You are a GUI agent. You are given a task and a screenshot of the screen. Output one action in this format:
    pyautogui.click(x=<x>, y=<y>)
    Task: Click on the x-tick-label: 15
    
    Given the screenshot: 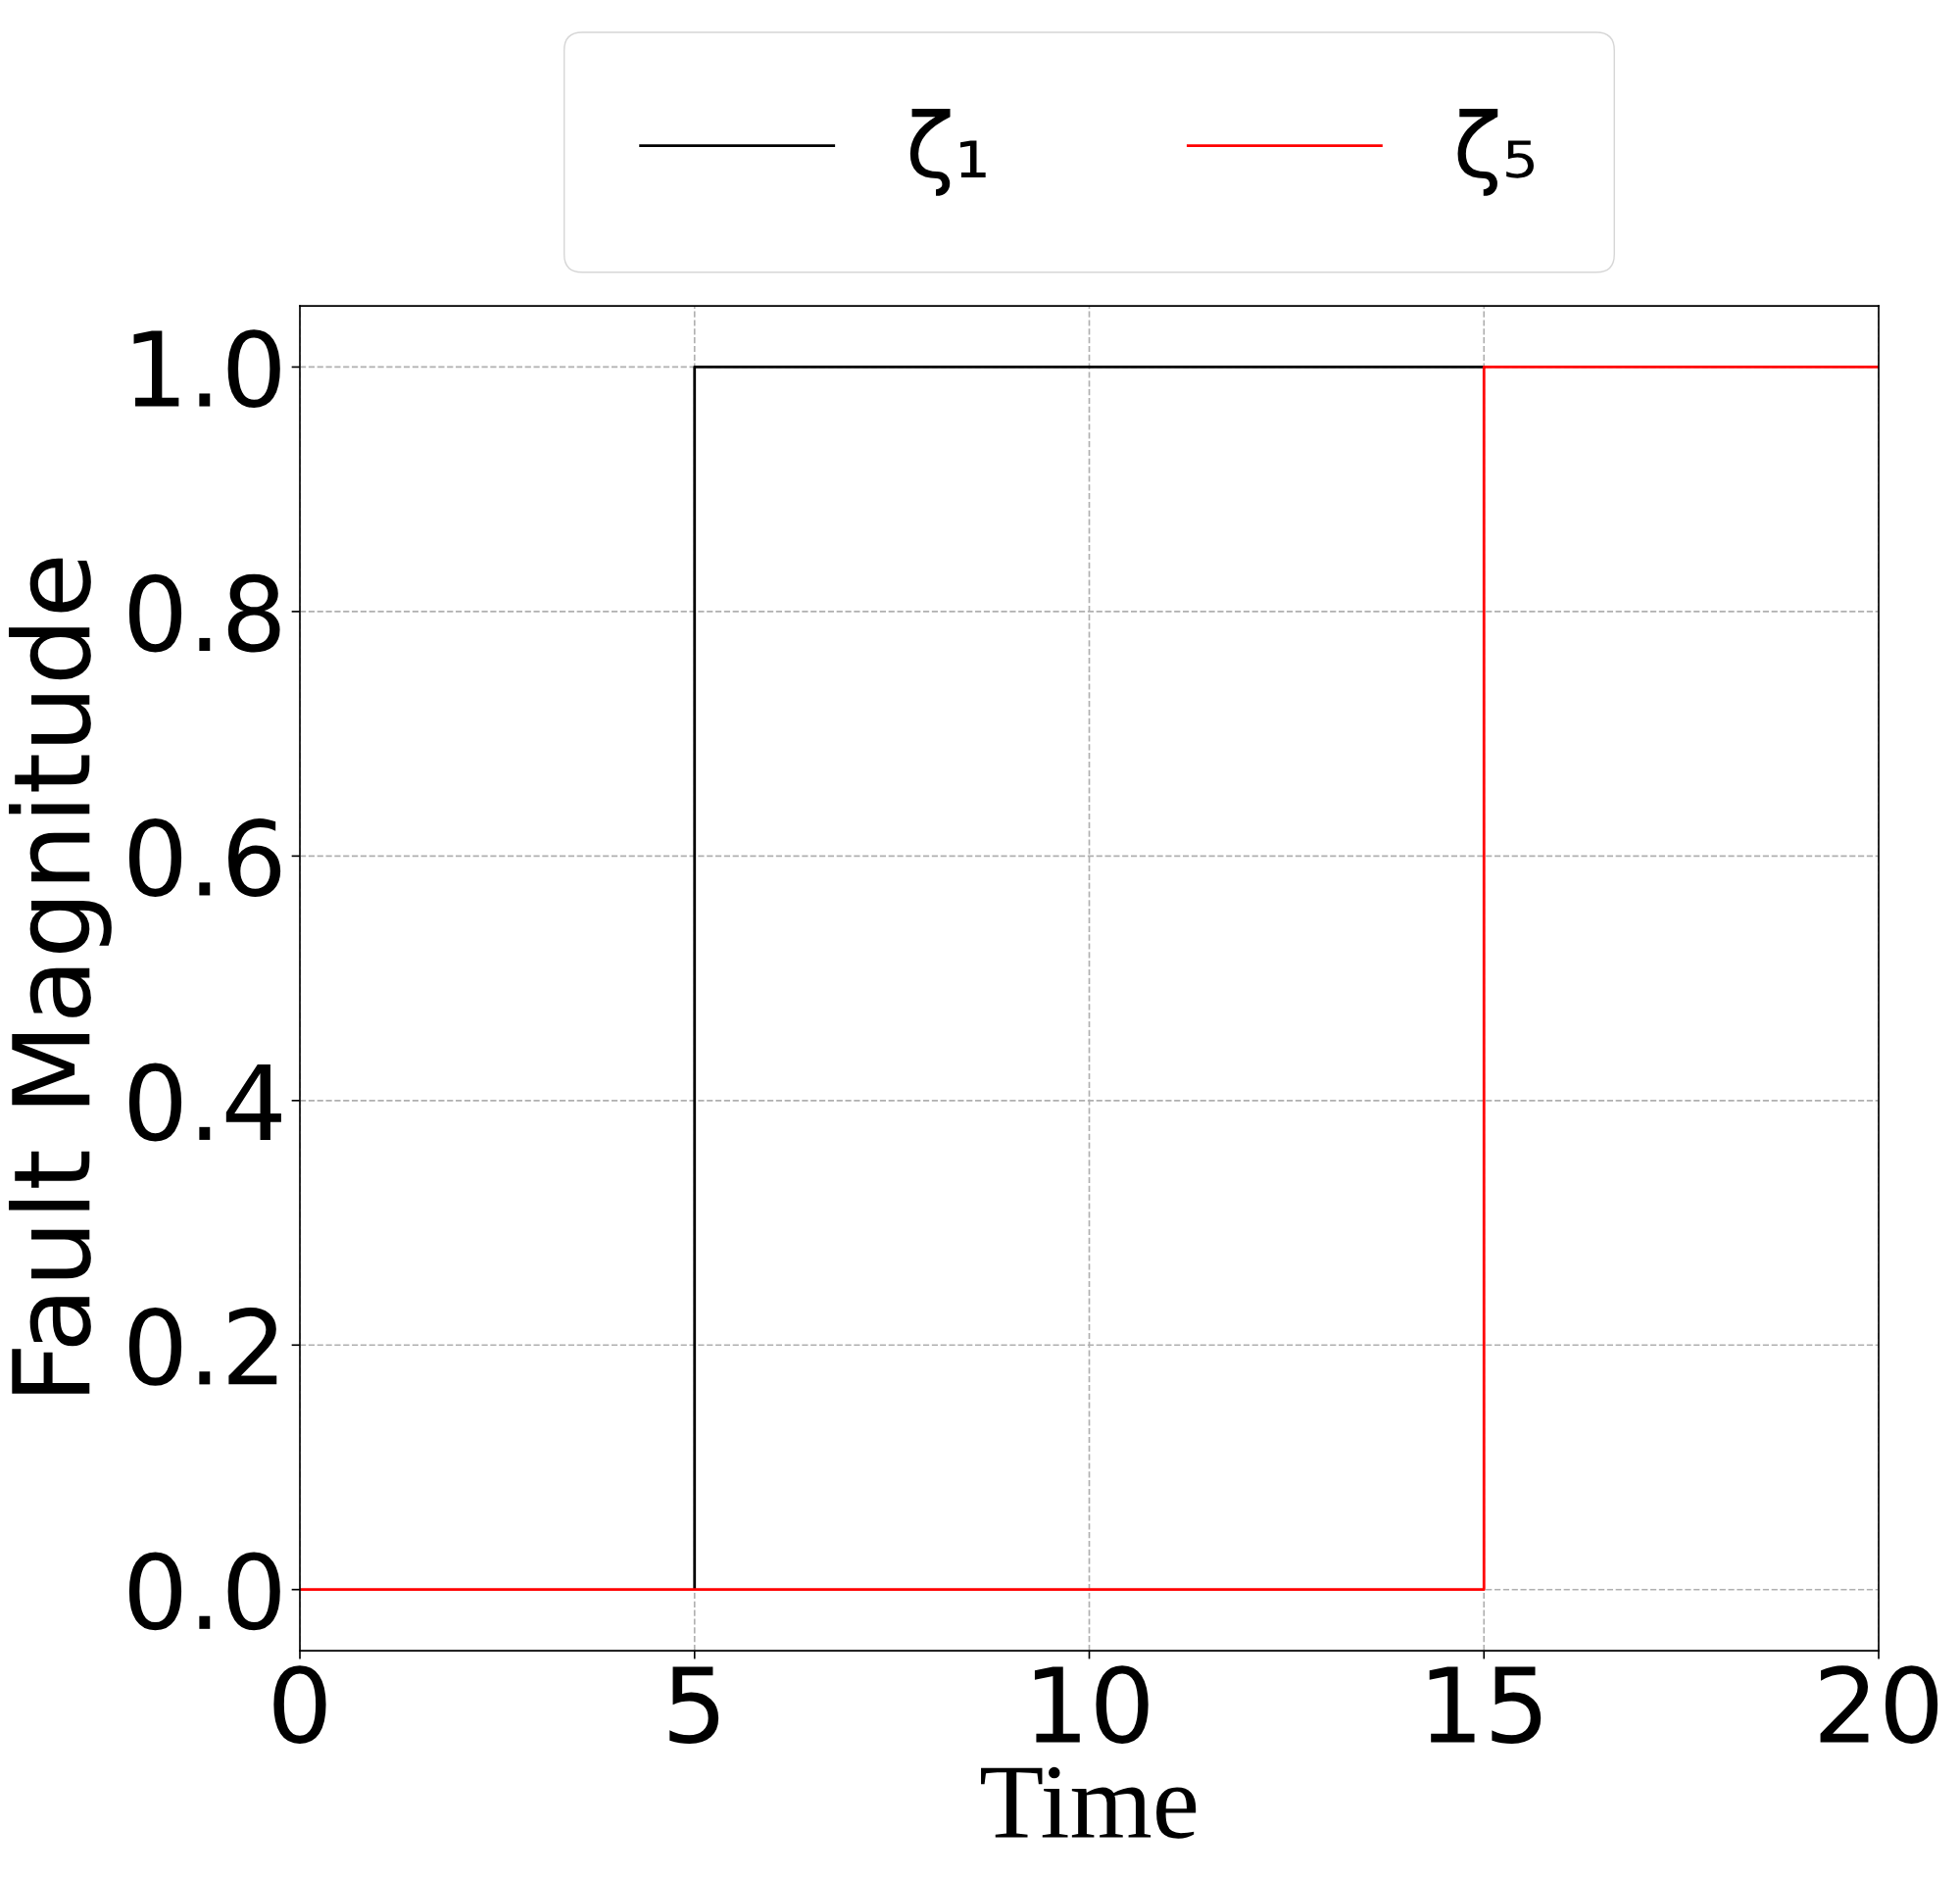 What is the action you would take?
    pyautogui.click(x=1485, y=1705)
    